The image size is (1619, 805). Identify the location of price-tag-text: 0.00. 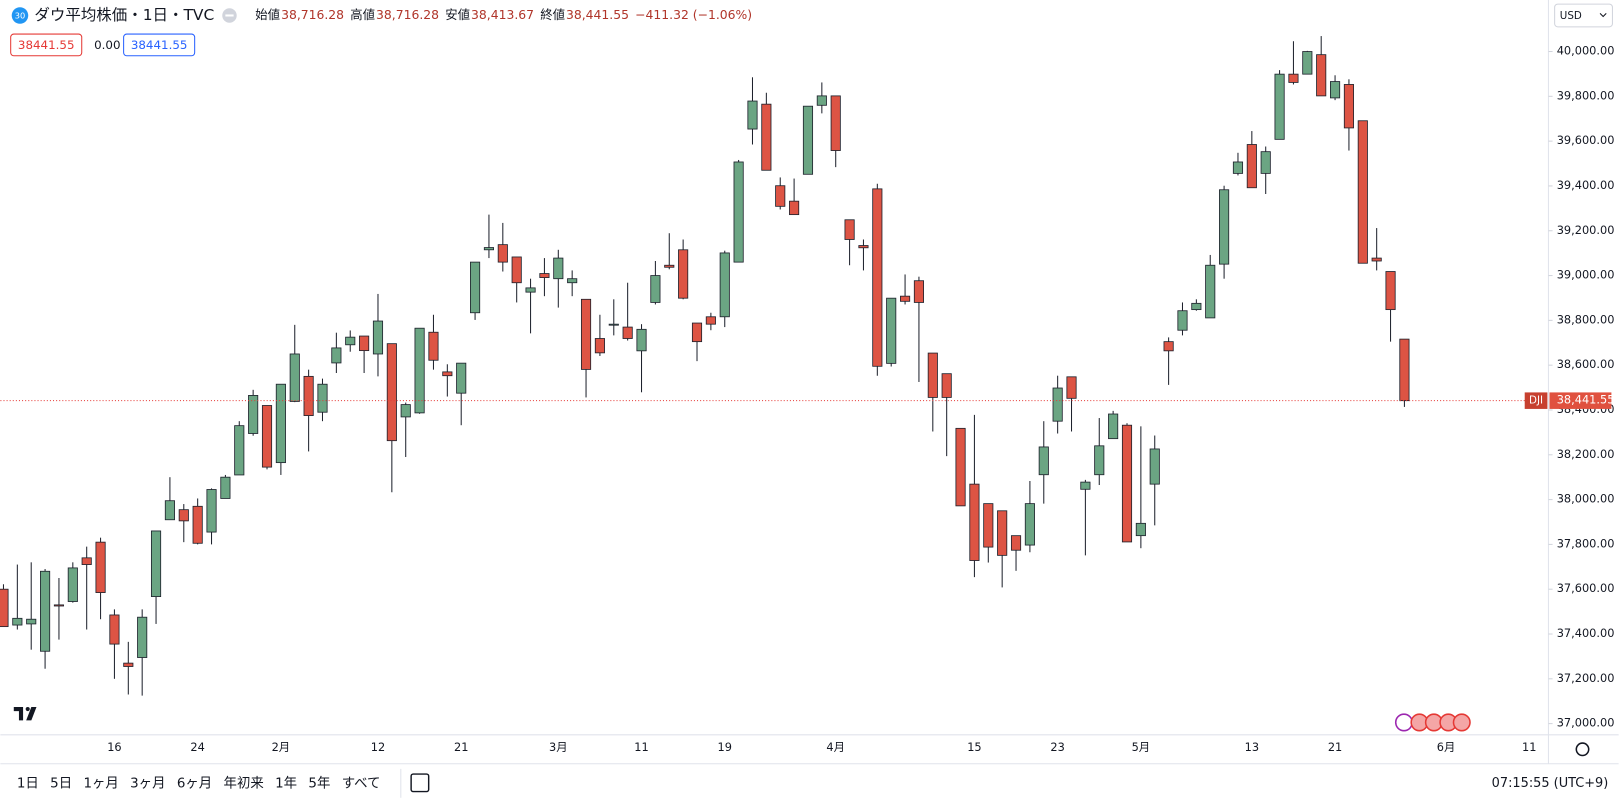
(107, 45).